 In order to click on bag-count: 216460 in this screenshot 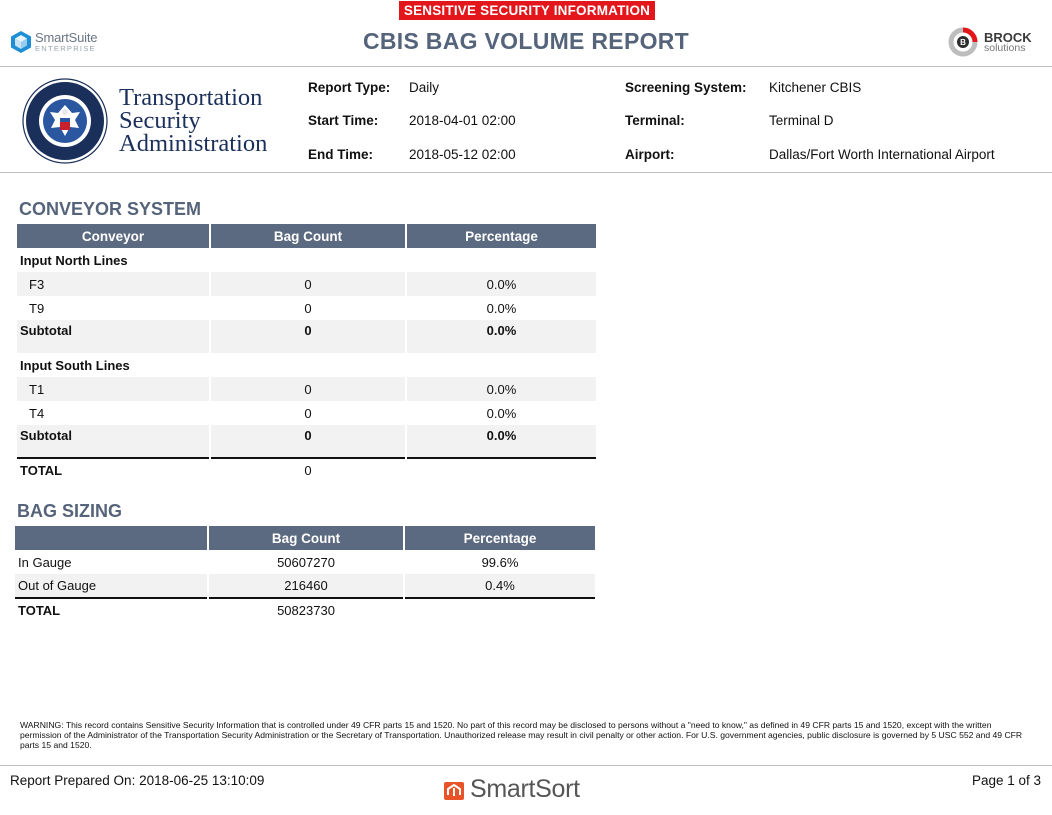, I will do `click(306, 586)`.